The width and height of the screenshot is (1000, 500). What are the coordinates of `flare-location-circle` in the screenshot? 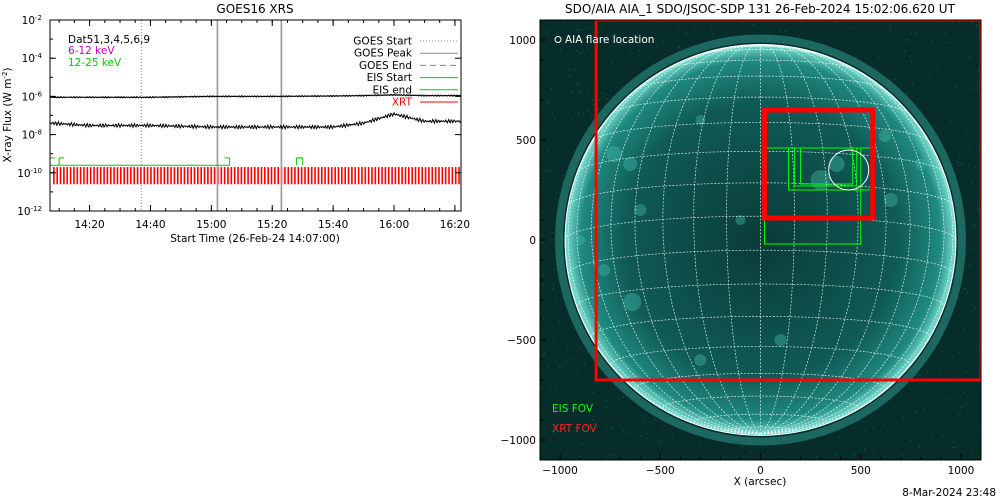 It's located at (849, 170).